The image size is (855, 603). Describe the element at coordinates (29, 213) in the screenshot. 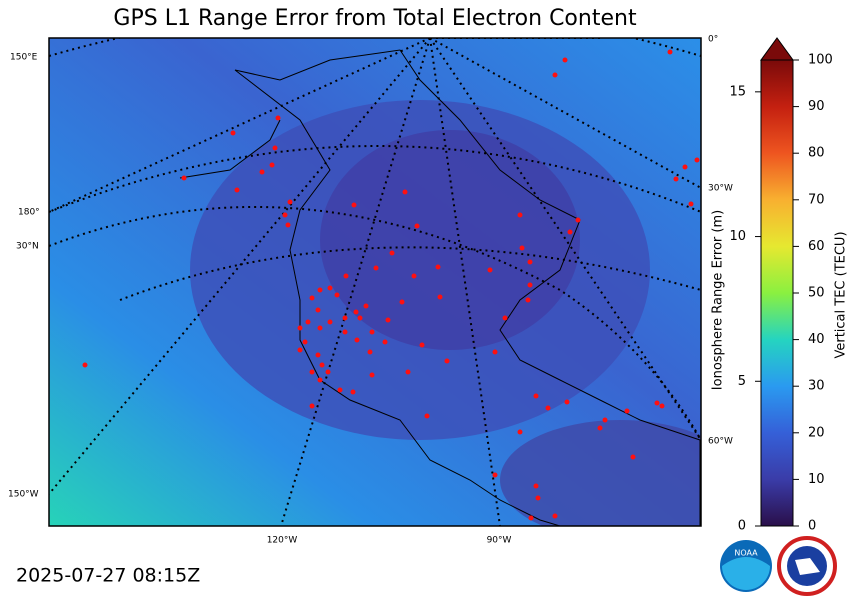

I see `grid-label: 180°` at that location.